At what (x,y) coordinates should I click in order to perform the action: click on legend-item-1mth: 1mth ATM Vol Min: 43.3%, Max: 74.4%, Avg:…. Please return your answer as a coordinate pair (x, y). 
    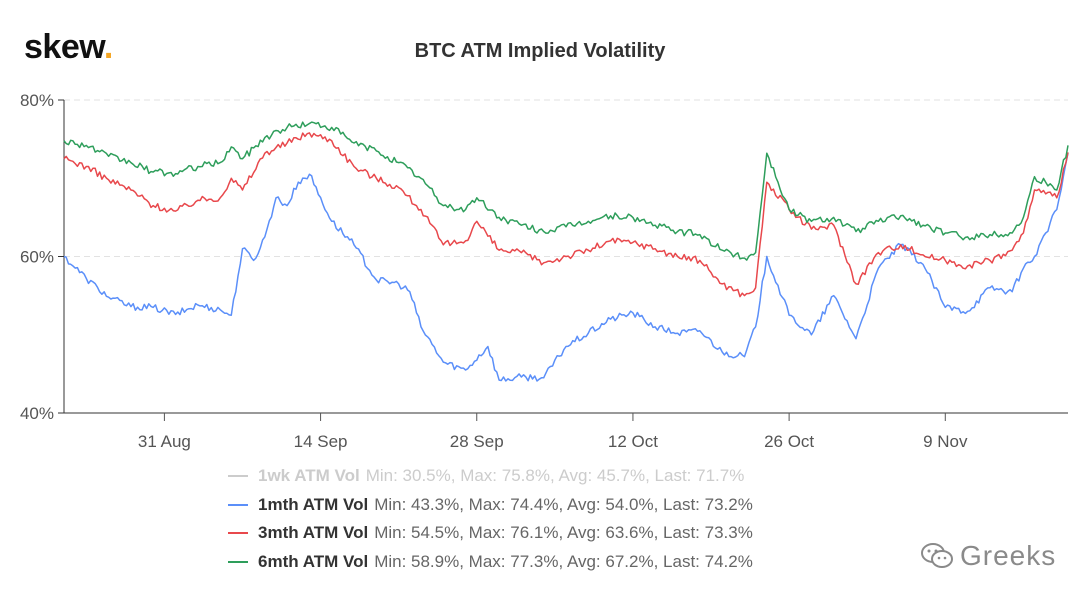
    Looking at the image, I should click on (490, 505).